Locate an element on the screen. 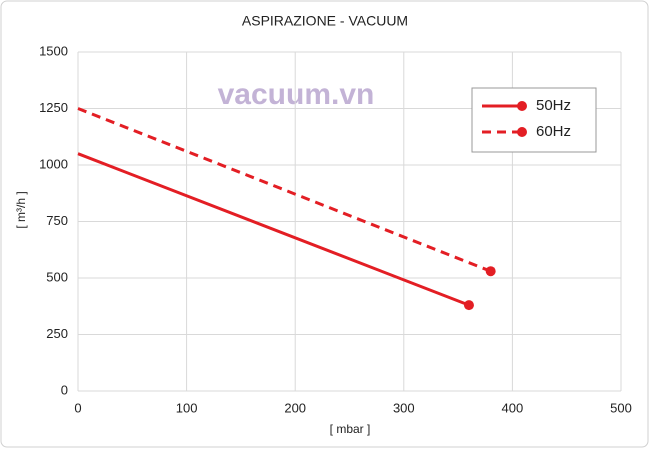  y-tick-label: 0 is located at coordinates (64, 389).